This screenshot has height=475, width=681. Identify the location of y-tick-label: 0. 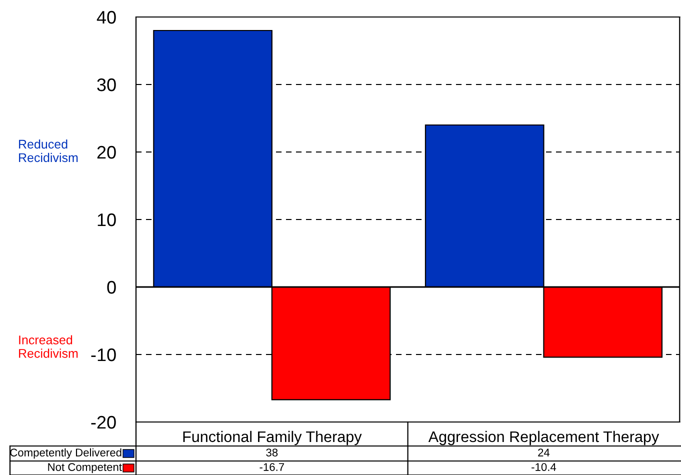
(111, 287).